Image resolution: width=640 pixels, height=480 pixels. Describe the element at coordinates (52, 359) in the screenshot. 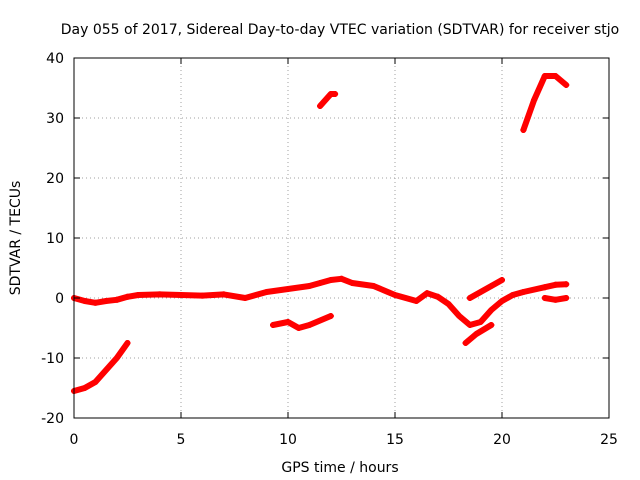

I see `y-tick-label: -10` at that location.